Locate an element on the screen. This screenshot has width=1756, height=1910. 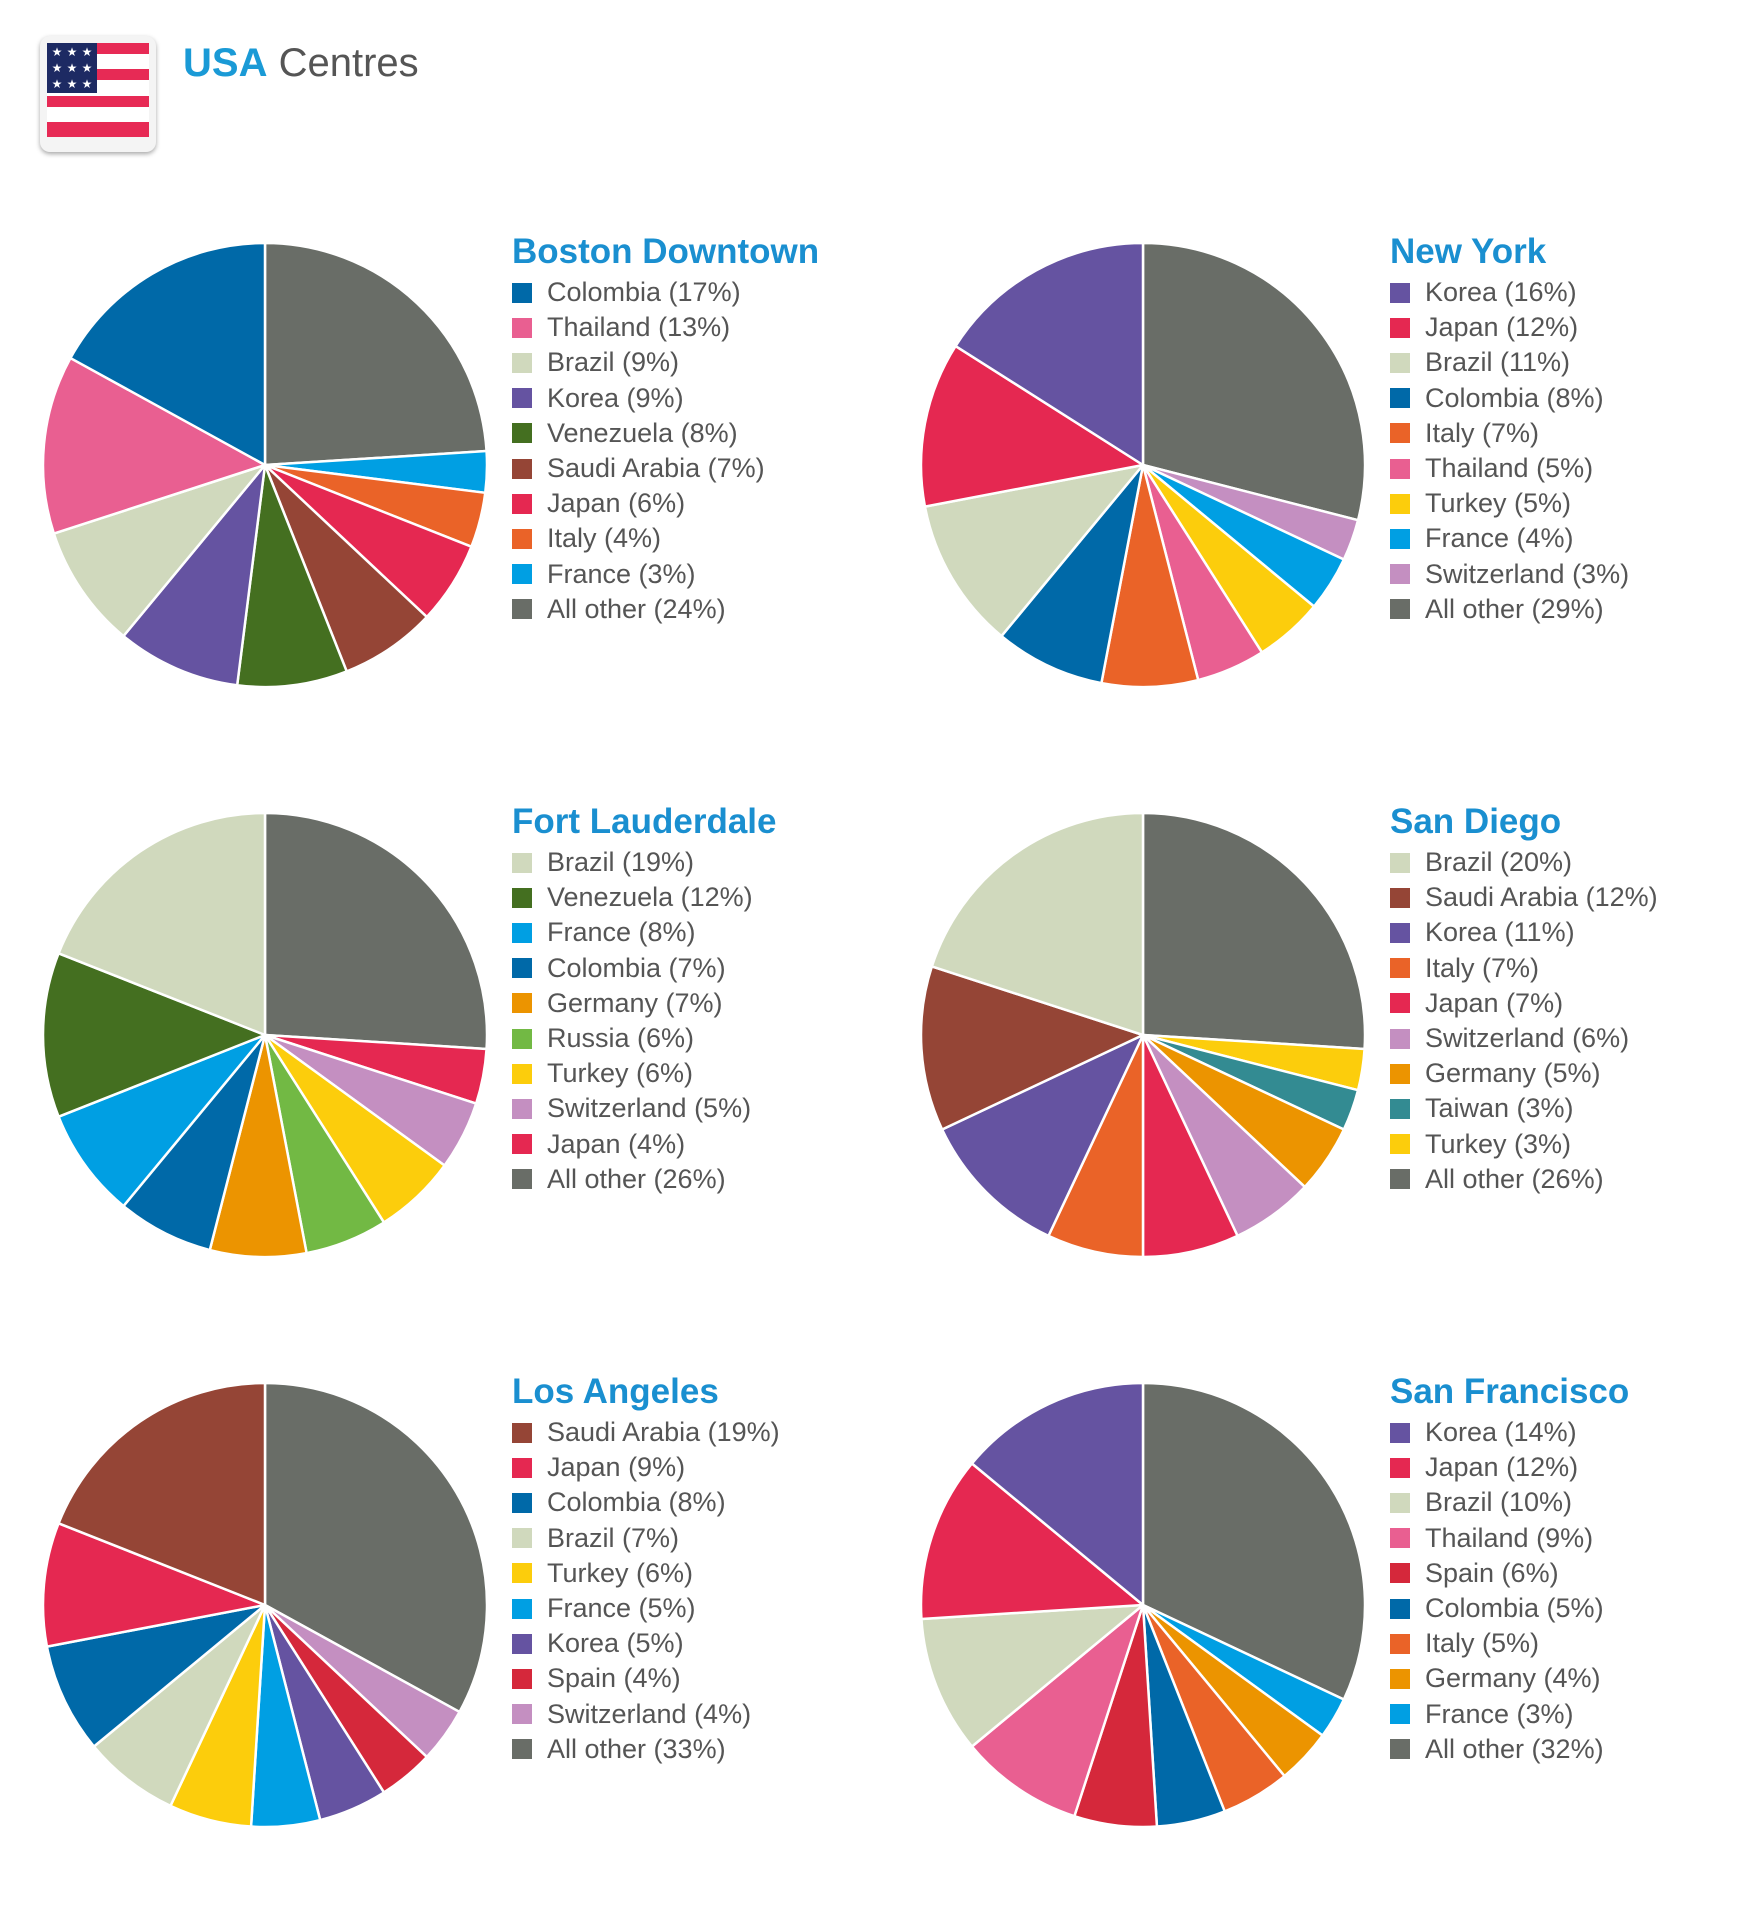
legend-label: Korea (11%) is located at coordinates (1500, 932).